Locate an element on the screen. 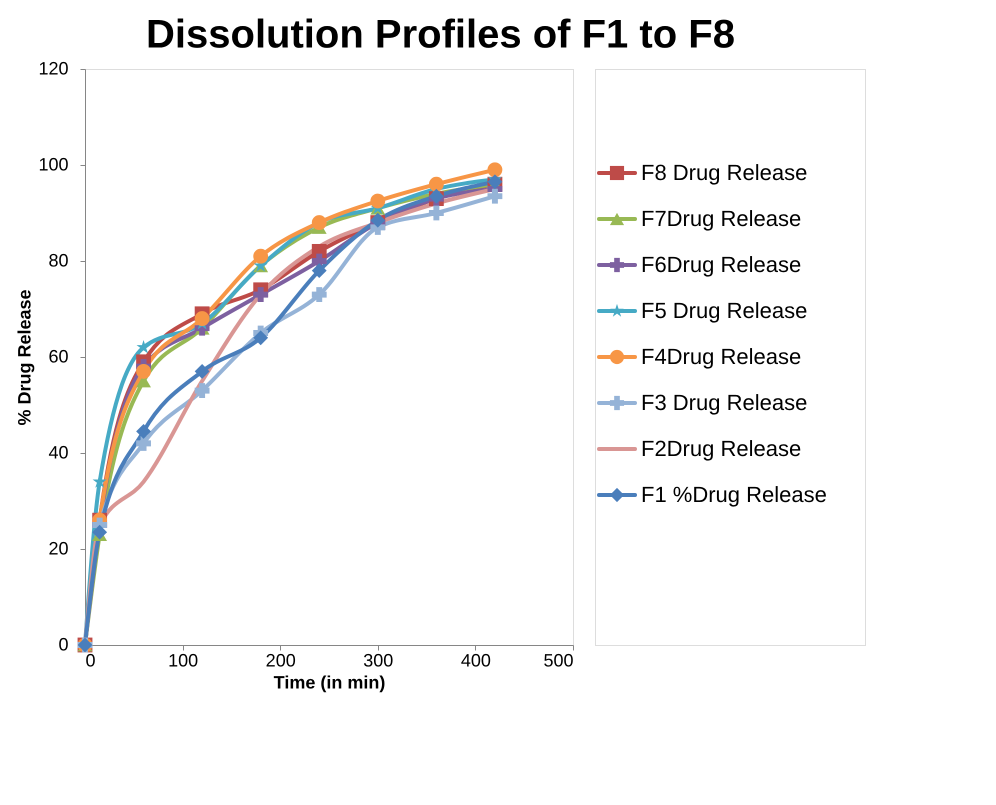 This screenshot has width=996, height=805. x-axis-title: Time (in min) is located at coordinates (330, 682).